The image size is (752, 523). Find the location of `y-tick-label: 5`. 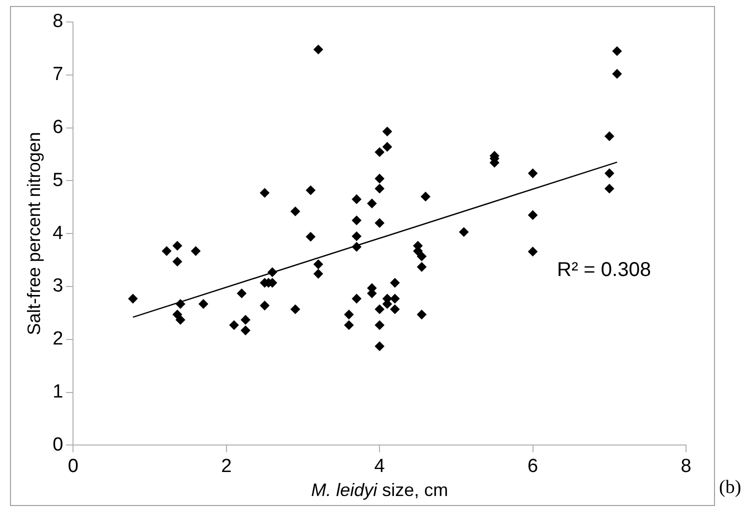

y-tick-label: 5 is located at coordinates (58, 180).